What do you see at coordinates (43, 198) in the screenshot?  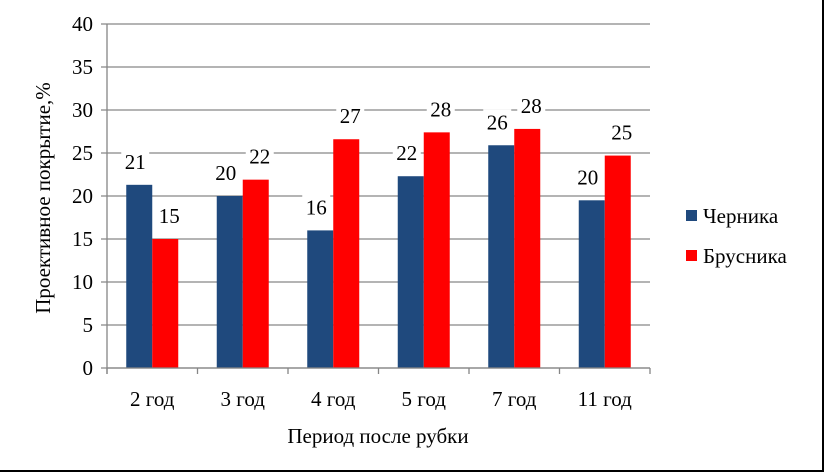 I see `y-axis-title: Проективное покрытие,%` at bounding box center [43, 198].